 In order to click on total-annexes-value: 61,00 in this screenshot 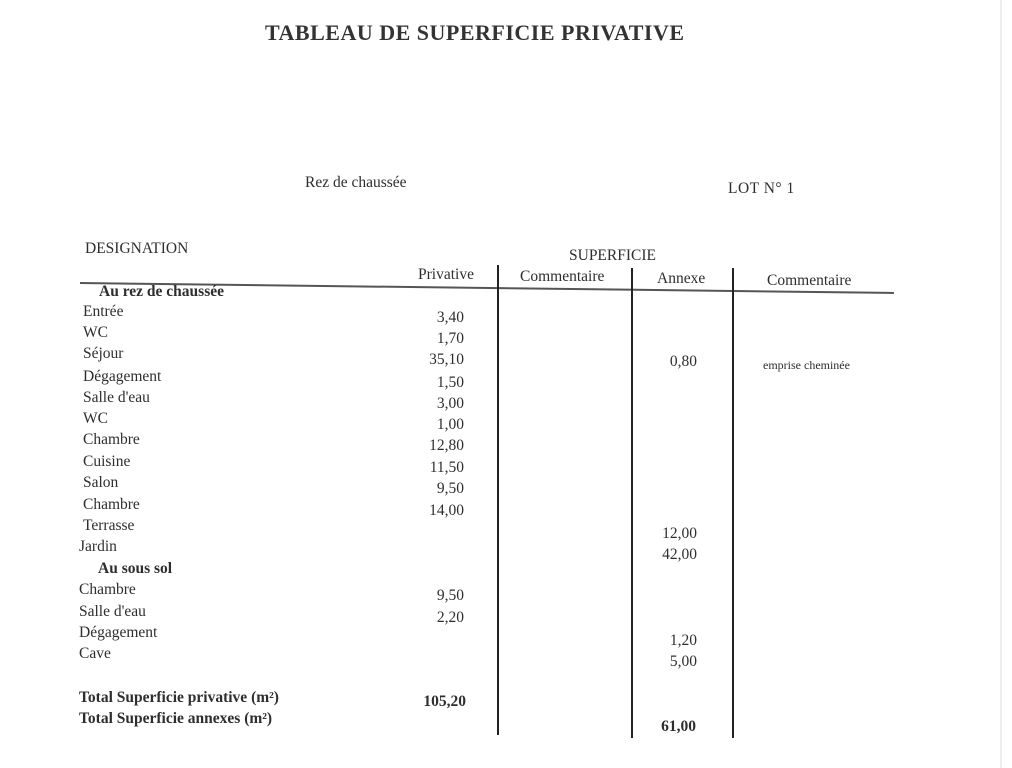, I will do `click(678, 726)`.